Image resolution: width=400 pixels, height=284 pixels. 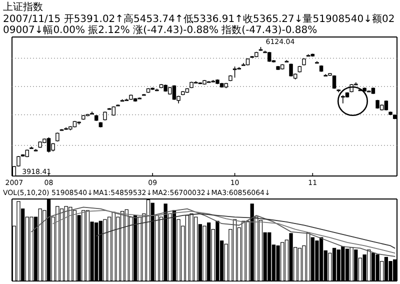 What do you see at coordinates (199, 24) in the screenshot?
I see `chart-subtitle: 2007/11/15 开5391.02↑高5453.74↑低5336.91↑收5365.27↓量51908540↓额0209007↓幅0.00% 振2.12% 涨(-47.43)-0.88% 指数(-47.43)-0.88%` at bounding box center [199, 24].